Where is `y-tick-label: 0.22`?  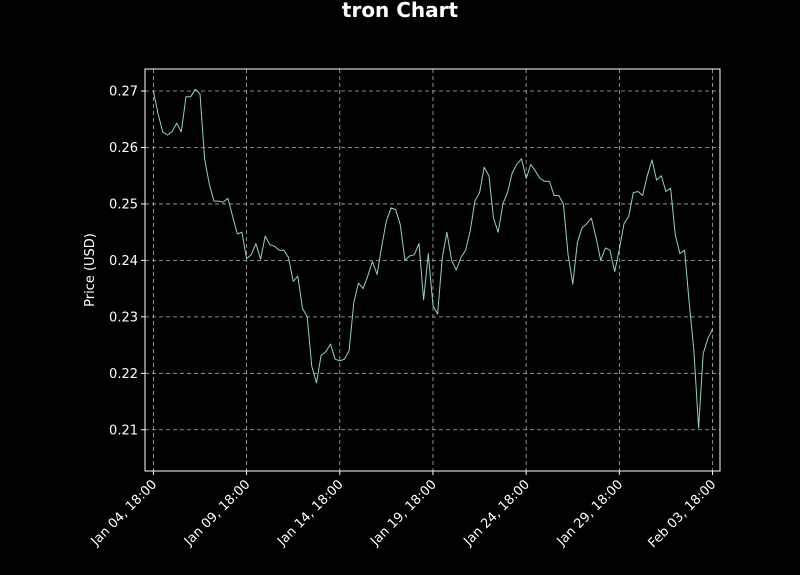 y-tick-label: 0.22 is located at coordinates (123, 374).